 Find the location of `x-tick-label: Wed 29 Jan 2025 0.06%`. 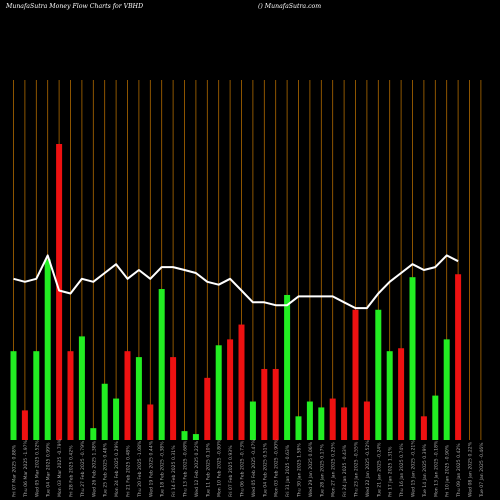

x-tick-label: Wed 29 Jan 2025 0.06% is located at coordinates (311, 469).